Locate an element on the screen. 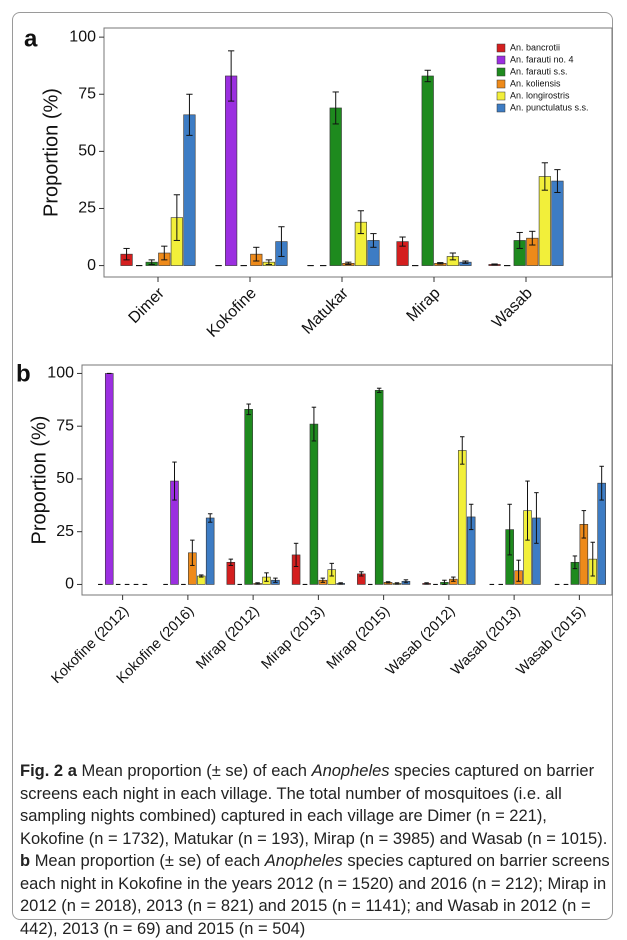 The width and height of the screenshot is (627, 940). x-tick-label: Mirap is located at coordinates (423, 305).